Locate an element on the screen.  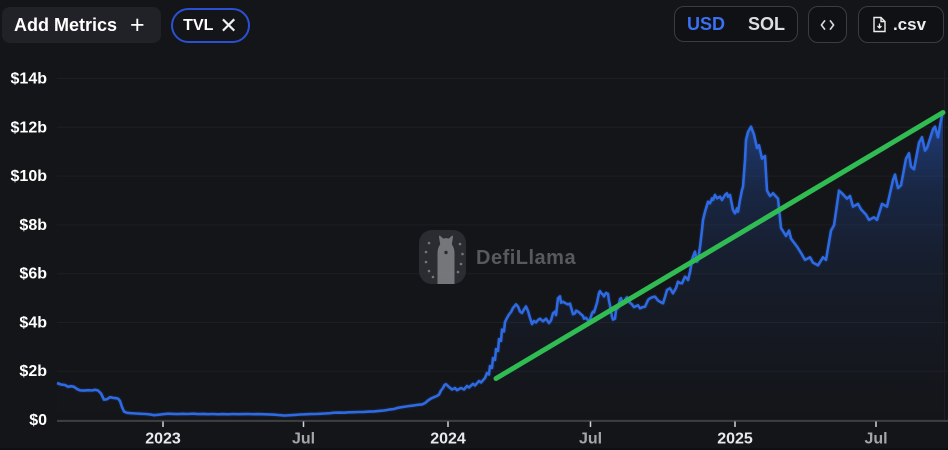
svg-text: $8b is located at coordinates (33, 225).